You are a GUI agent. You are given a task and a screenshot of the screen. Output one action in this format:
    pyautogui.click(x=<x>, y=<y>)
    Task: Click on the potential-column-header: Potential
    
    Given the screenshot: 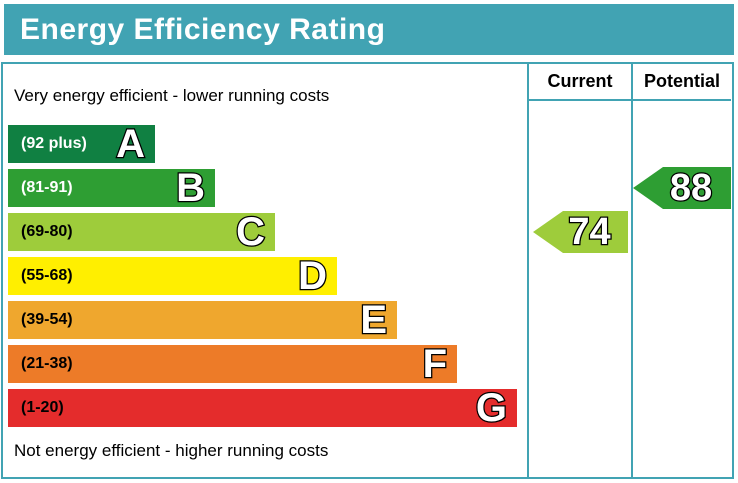 What is the action you would take?
    pyautogui.click(x=681, y=81)
    